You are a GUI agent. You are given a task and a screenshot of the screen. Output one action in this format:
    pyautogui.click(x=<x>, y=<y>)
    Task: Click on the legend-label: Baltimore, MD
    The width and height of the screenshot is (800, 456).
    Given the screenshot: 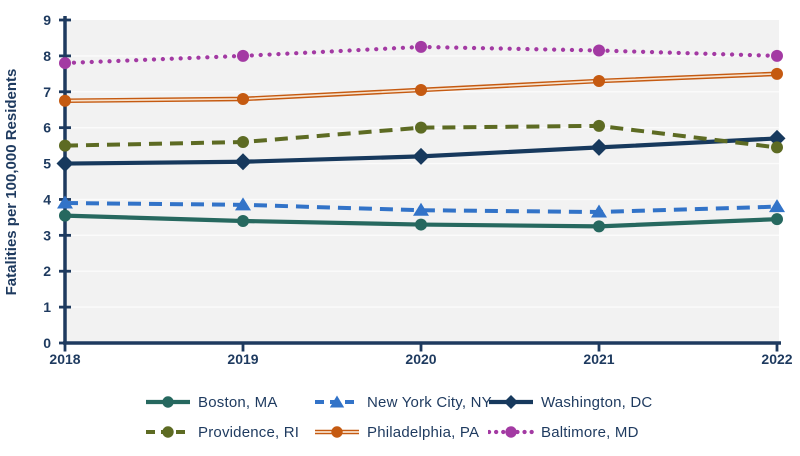 What is the action you would take?
    pyautogui.click(x=590, y=432)
    